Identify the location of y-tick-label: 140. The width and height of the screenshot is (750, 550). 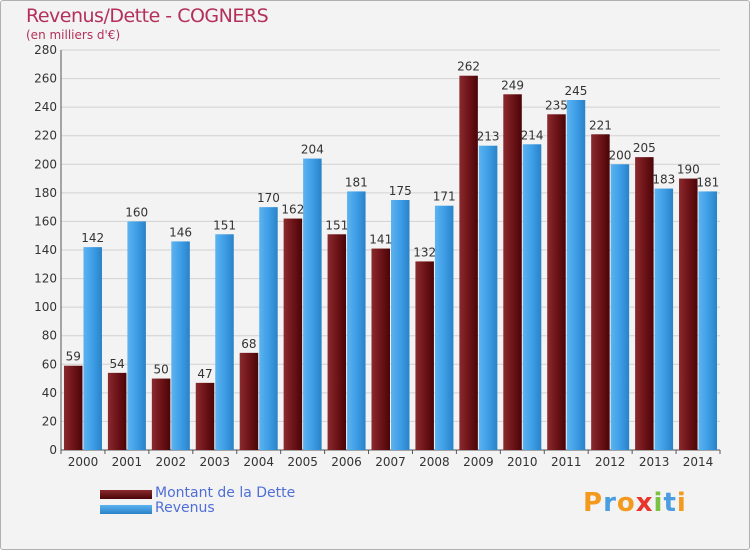
(45, 250).